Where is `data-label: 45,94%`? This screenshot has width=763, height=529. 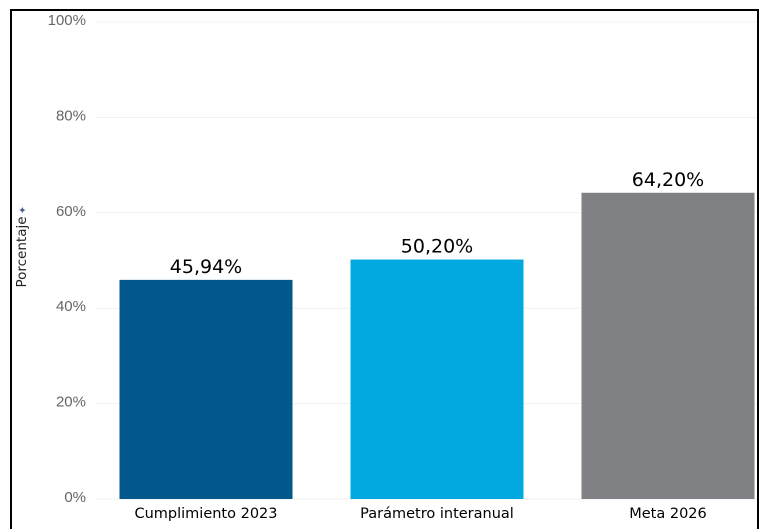 data-label: 45,94% is located at coordinates (206, 267).